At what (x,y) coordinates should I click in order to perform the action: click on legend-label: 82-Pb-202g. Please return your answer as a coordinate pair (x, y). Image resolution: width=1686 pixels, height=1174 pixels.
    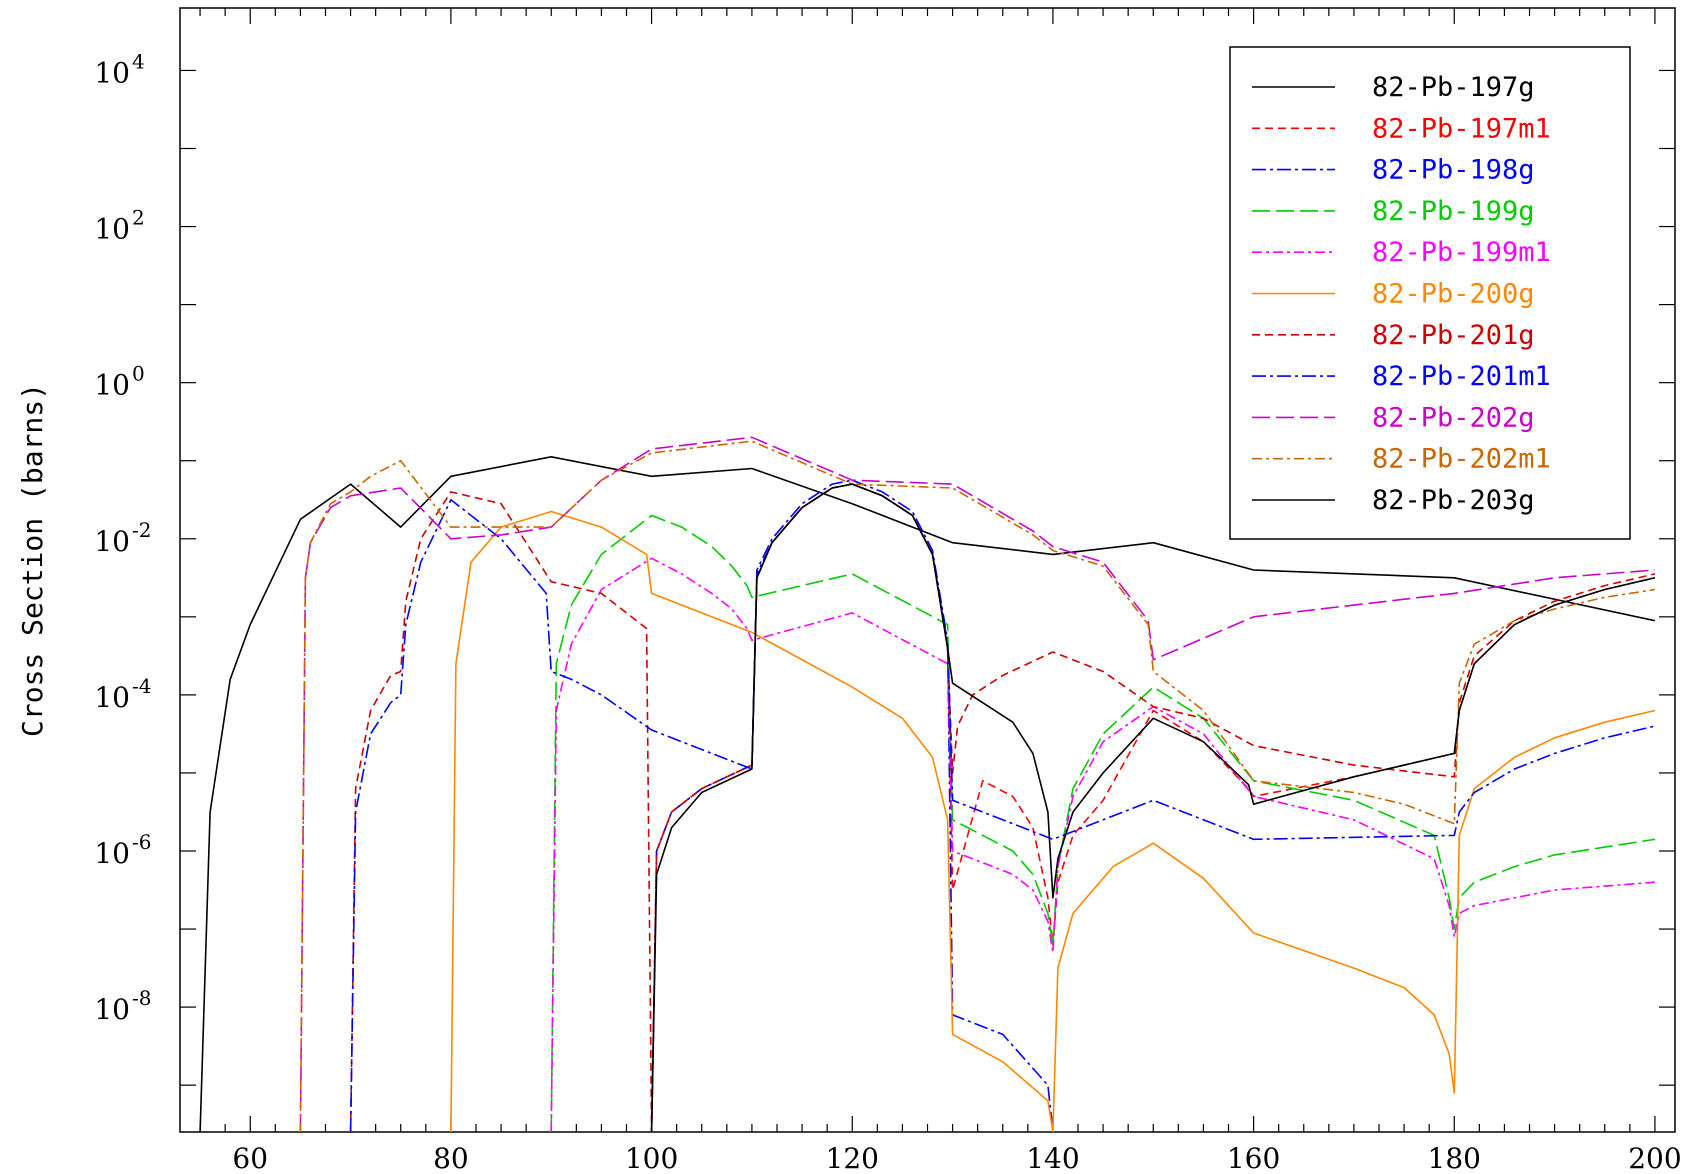
    Looking at the image, I should click on (1453, 417).